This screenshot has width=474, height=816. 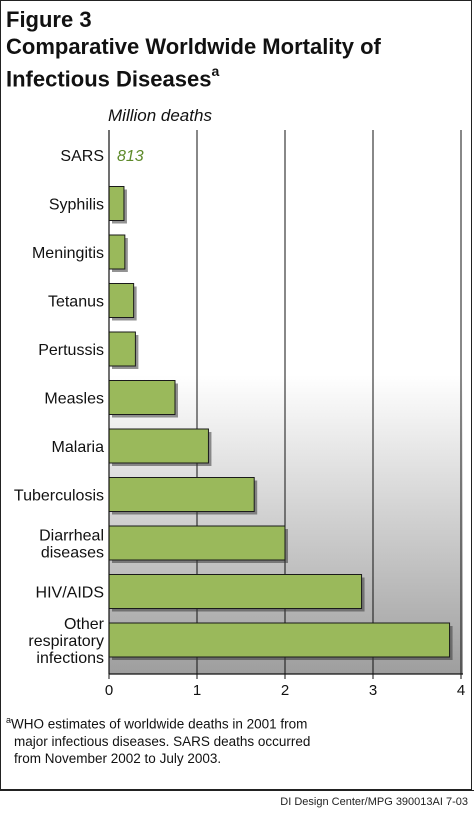 I want to click on bar-other-respiratory-infections, so click(x=279, y=640).